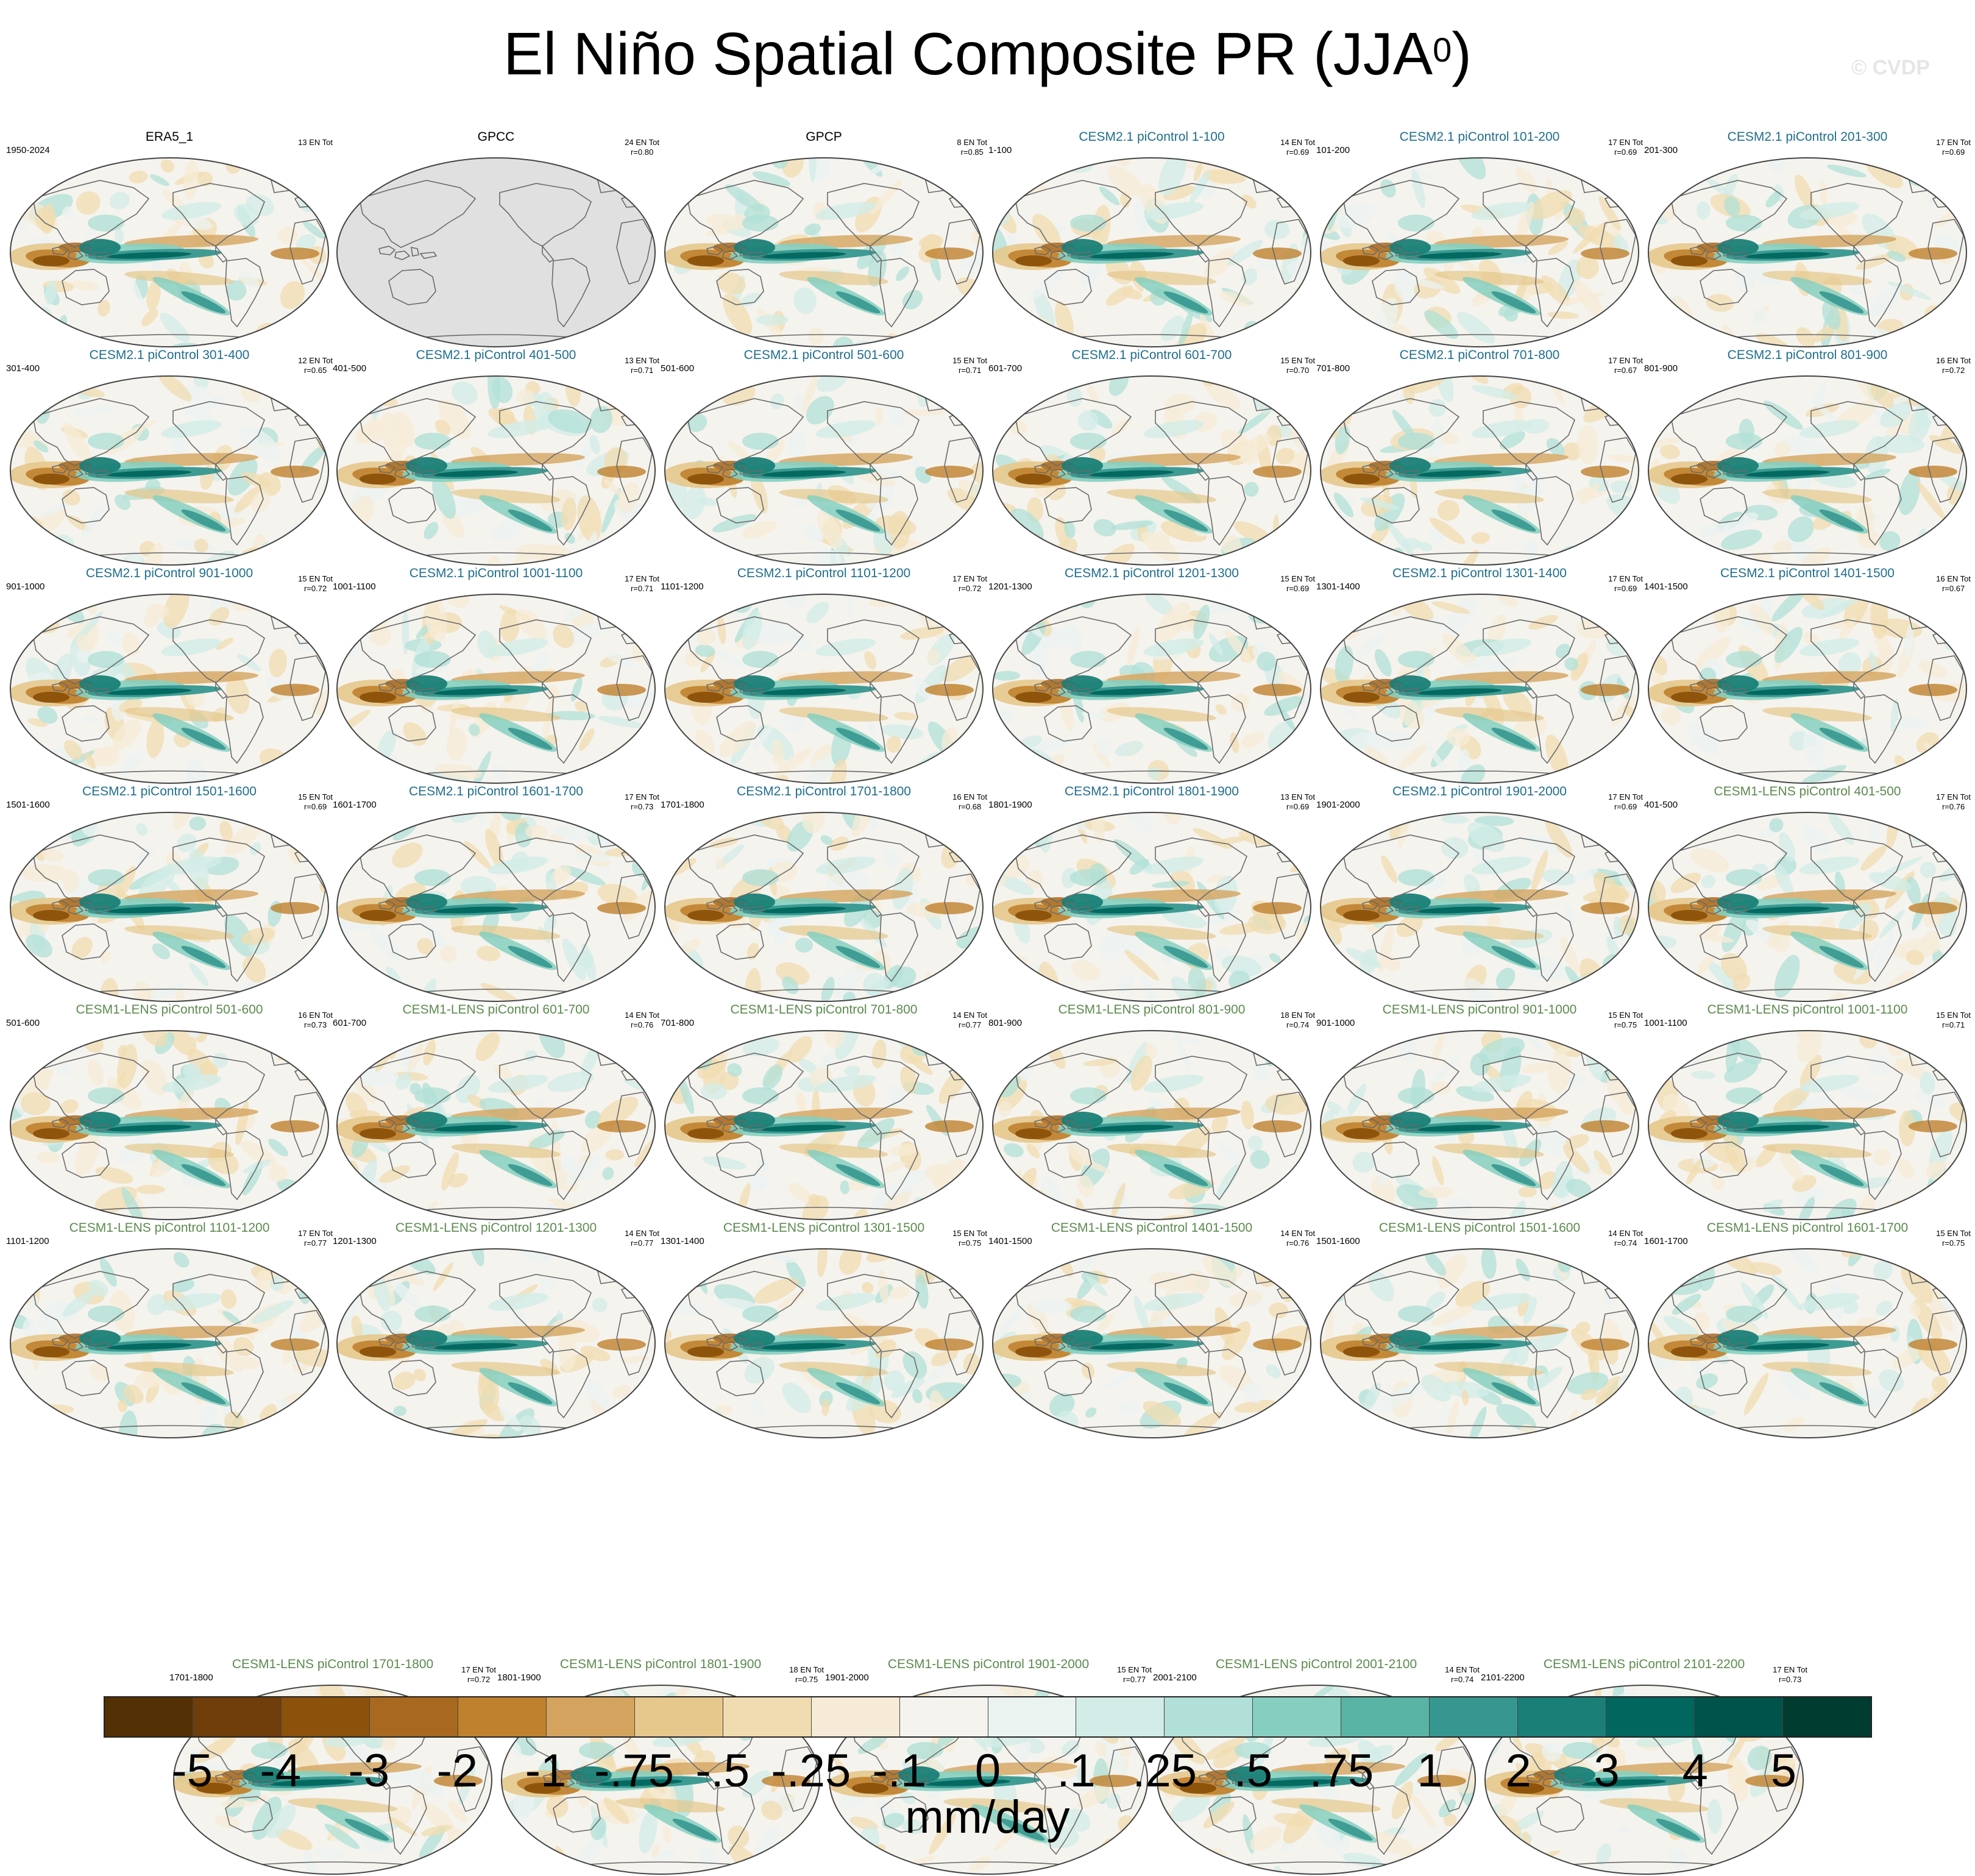 The height and width of the screenshot is (1876, 1975). What do you see at coordinates (1151, 791) in the screenshot?
I see `panel-title: CESM2.1 piControl 1801-1900` at bounding box center [1151, 791].